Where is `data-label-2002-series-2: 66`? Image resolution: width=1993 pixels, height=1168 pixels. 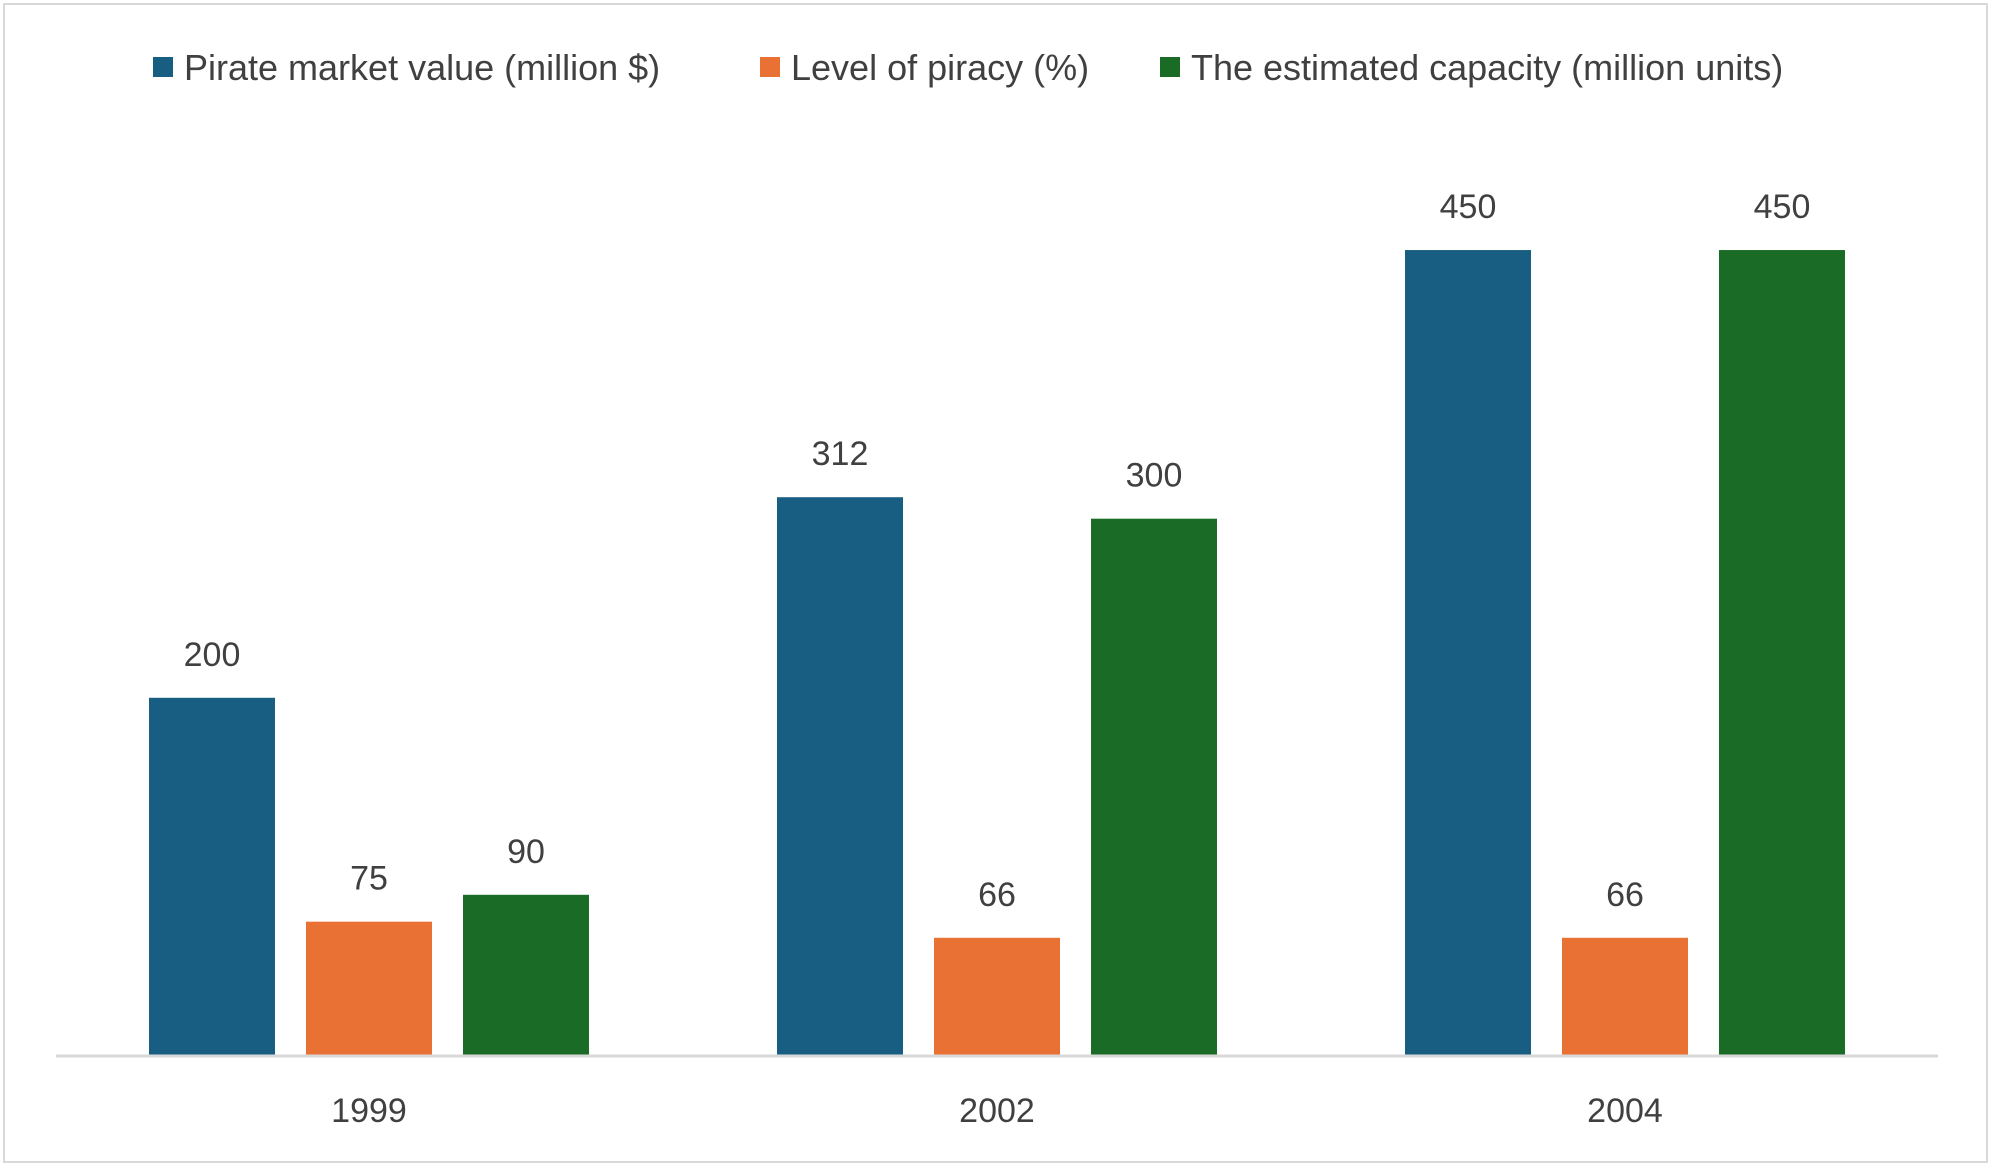 data-label-2002-series-2: 66 is located at coordinates (997, 895).